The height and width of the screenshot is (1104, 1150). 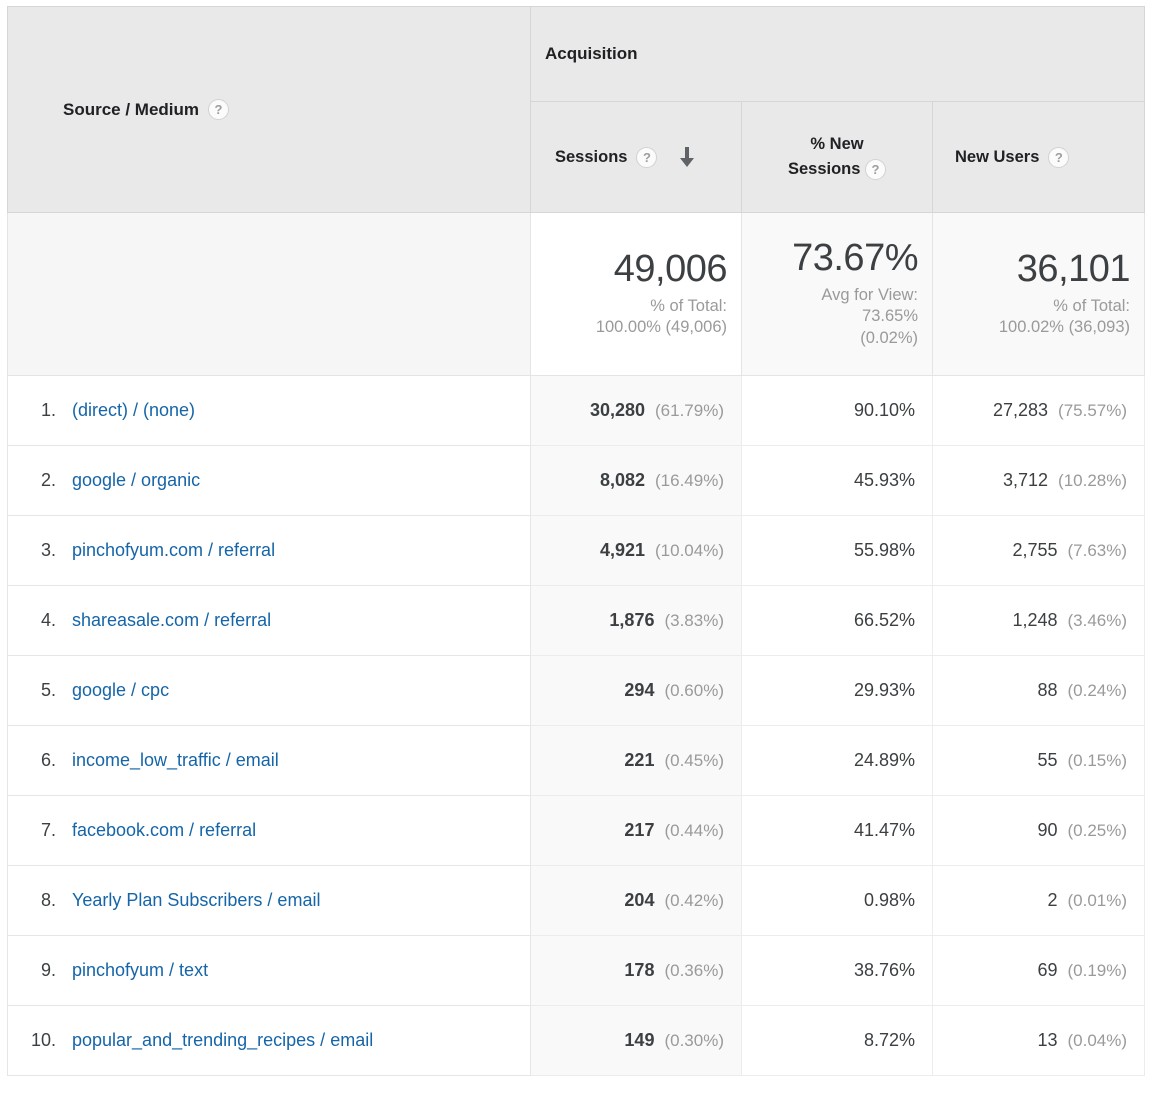 I want to click on cell-pct-new-sessions: 45.93%, so click(x=837, y=480).